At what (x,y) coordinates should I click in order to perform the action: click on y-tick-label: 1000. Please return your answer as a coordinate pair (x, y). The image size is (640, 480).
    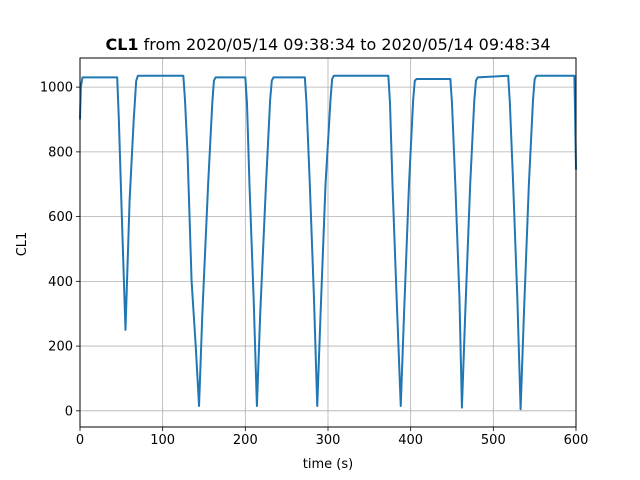
    Looking at the image, I should click on (56, 88).